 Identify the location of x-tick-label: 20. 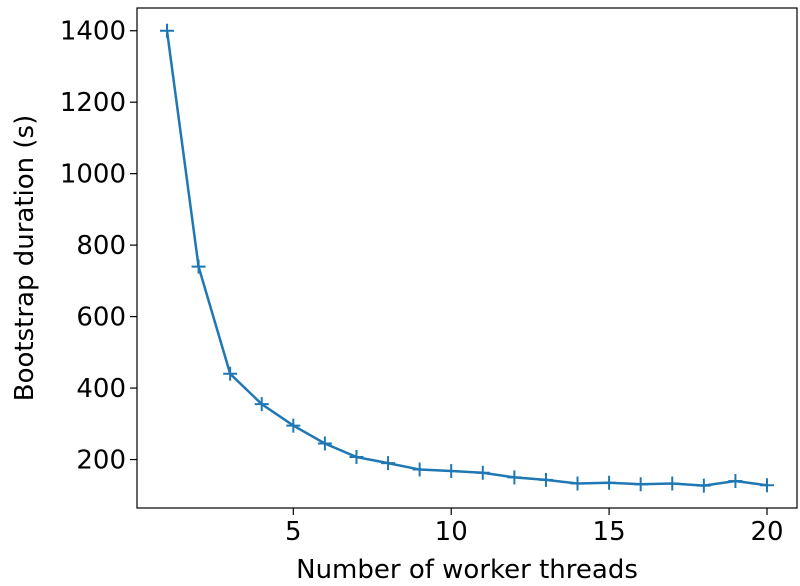
(766, 532).